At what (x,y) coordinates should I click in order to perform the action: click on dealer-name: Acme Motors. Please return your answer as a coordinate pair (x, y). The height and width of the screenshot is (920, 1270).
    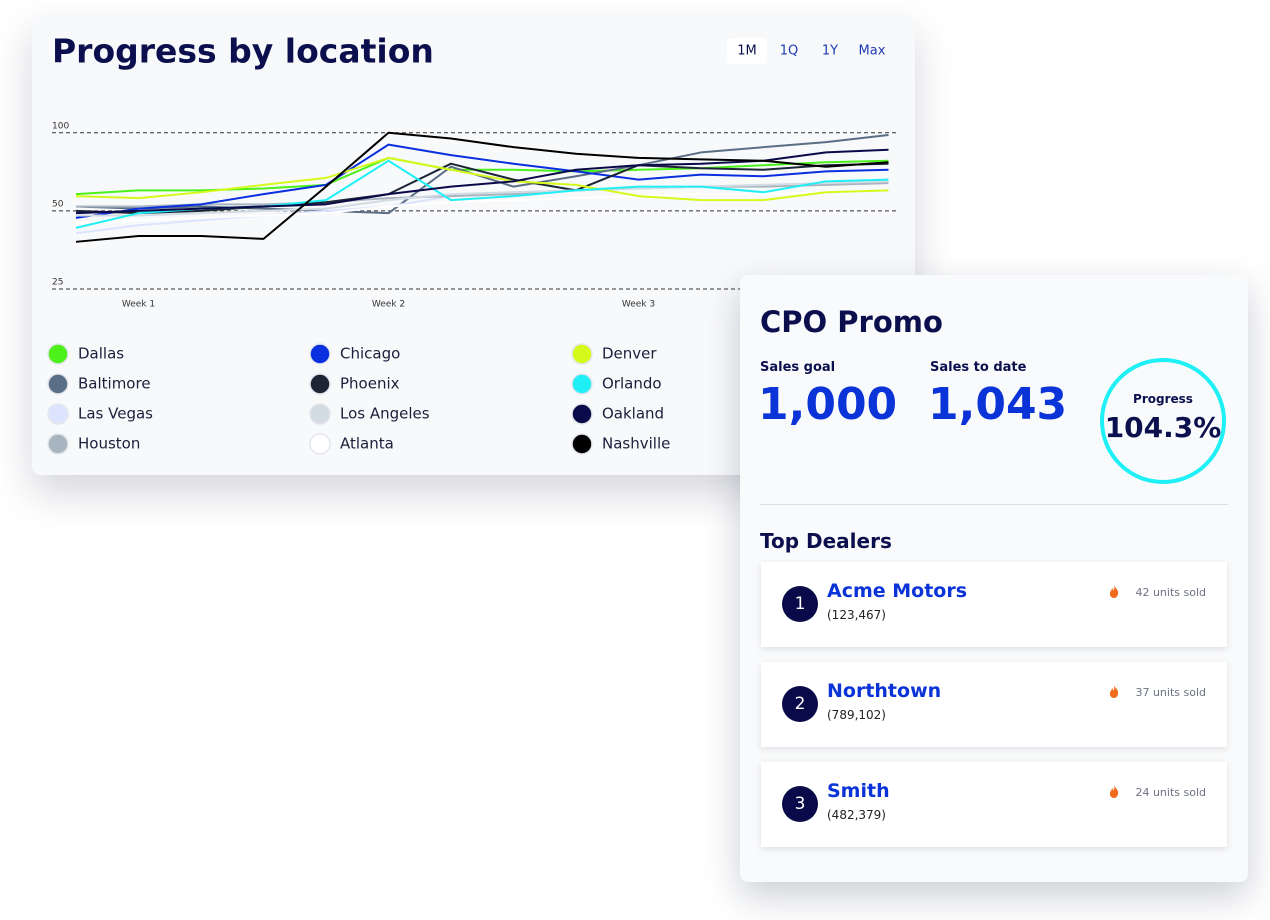
    Looking at the image, I should click on (897, 591).